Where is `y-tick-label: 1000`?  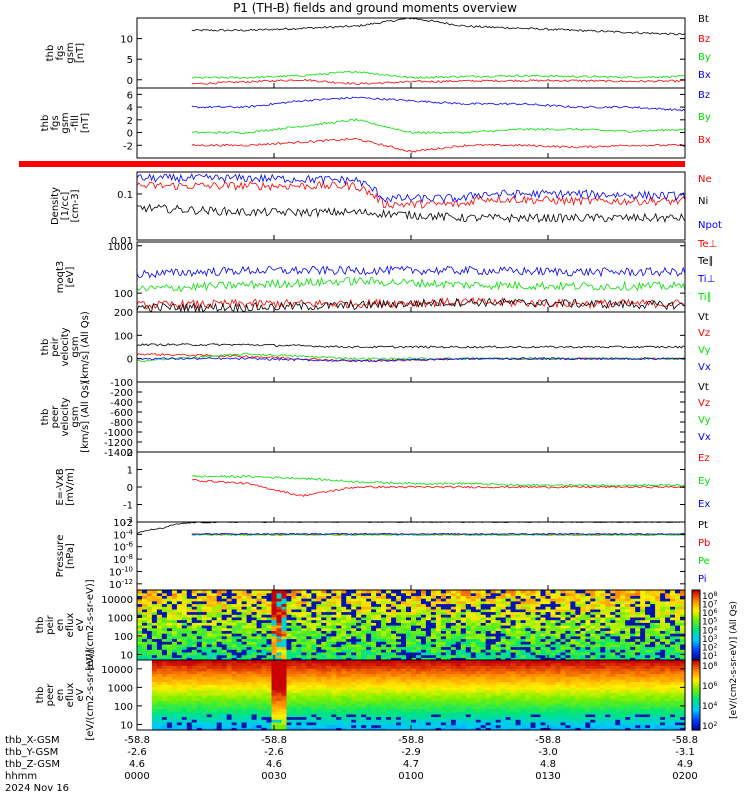 y-tick-label: 1000 is located at coordinates (120, 247).